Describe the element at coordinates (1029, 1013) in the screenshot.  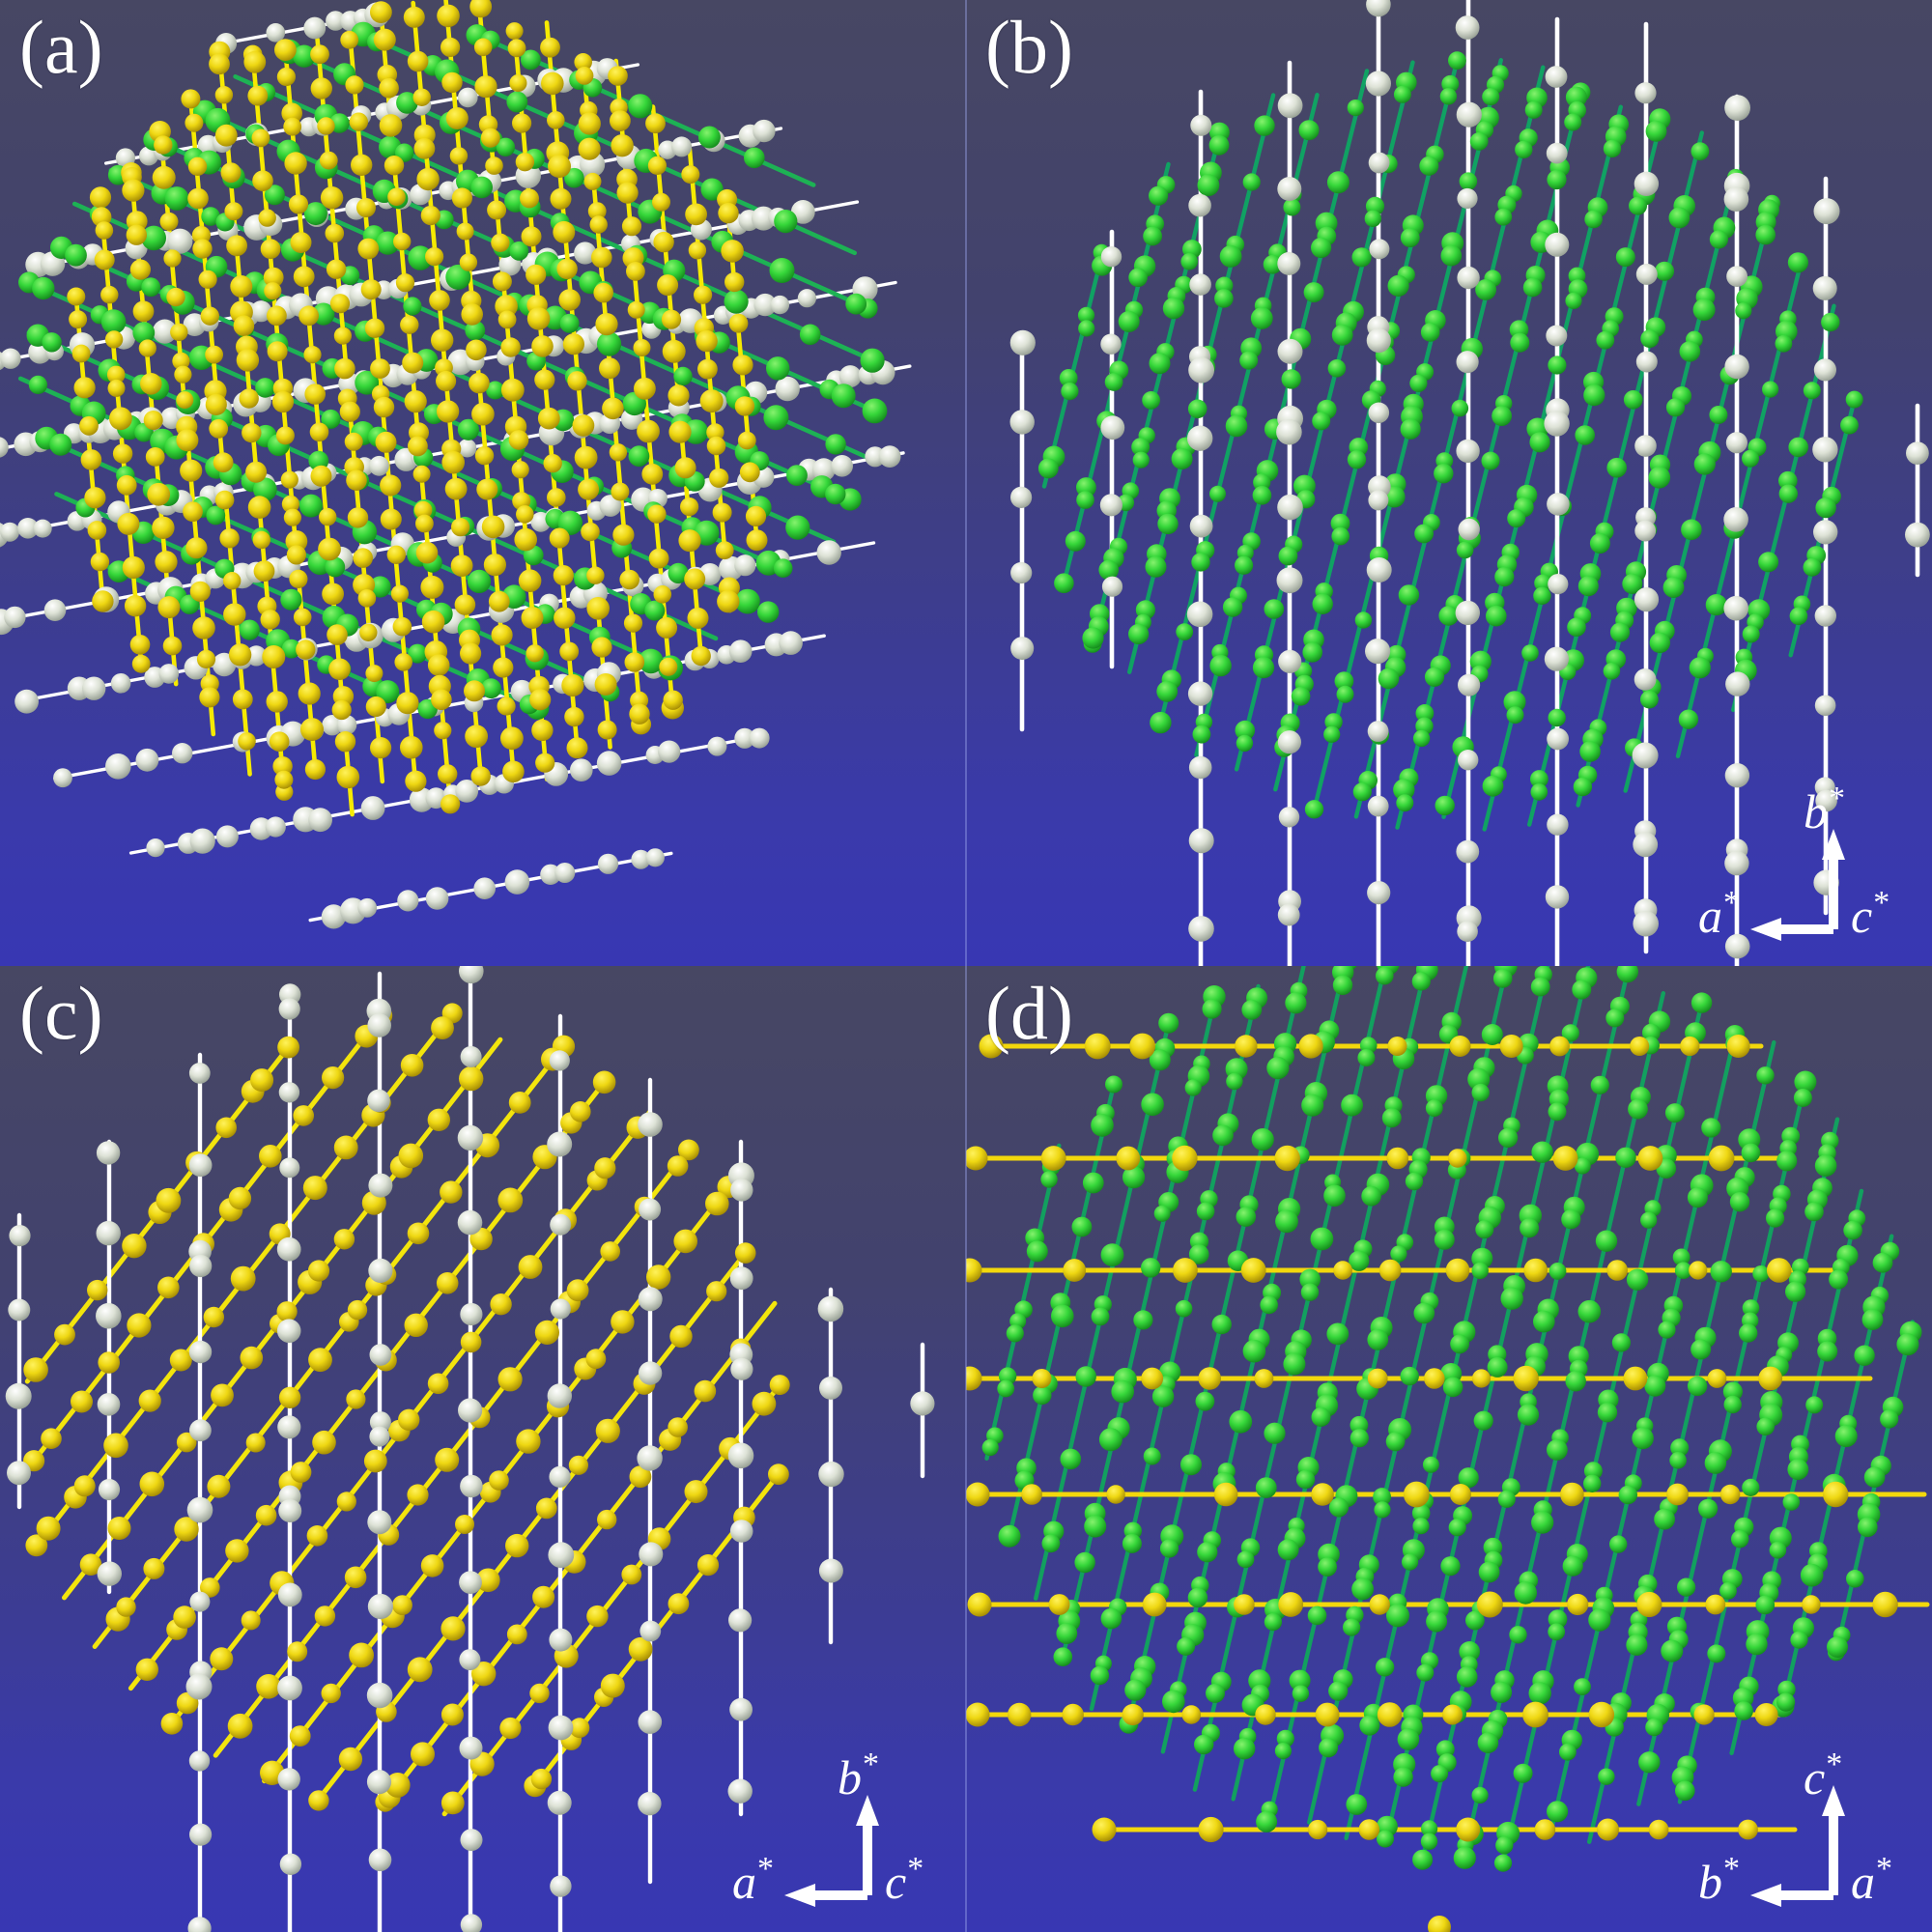
I see `panel-d-label: (d)` at that location.